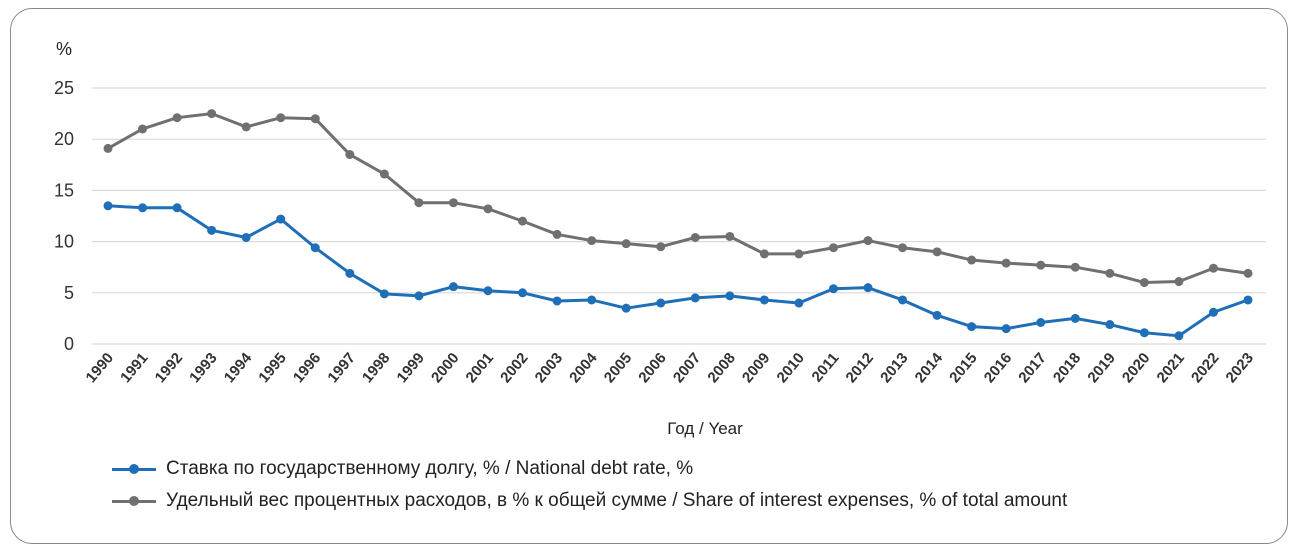  What do you see at coordinates (1136, 368) in the screenshot?
I see `x-tick-label: 2020` at bounding box center [1136, 368].